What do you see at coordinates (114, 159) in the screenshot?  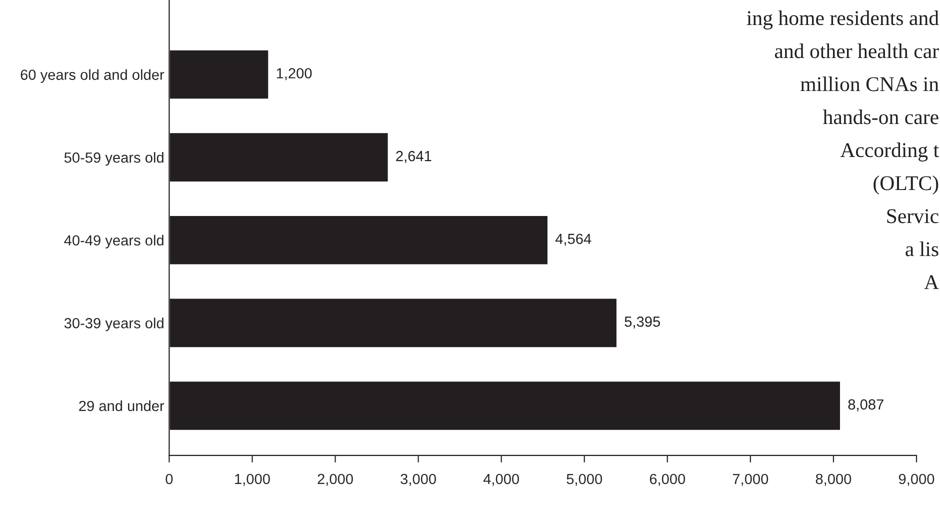 I see `y-tick-label: 50-59 years old` at bounding box center [114, 159].